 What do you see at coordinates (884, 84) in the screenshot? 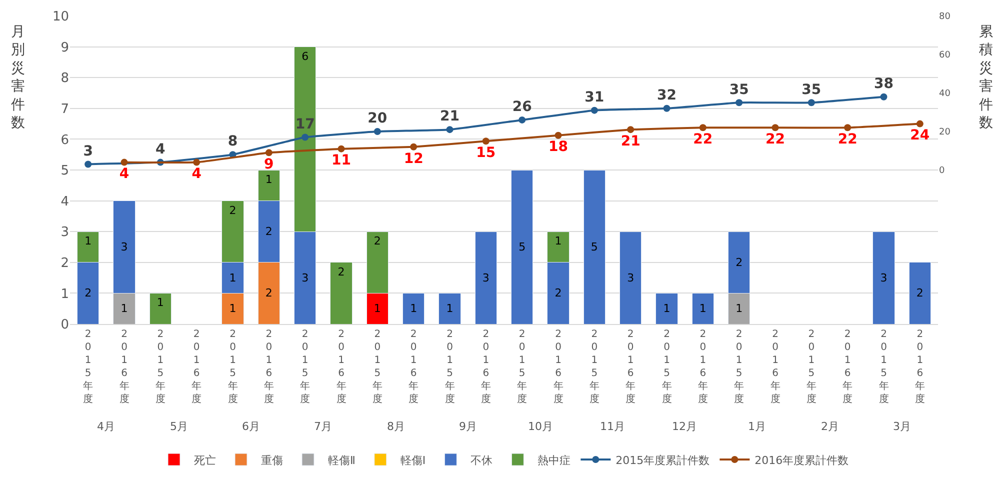
I see `data-label: 38` at bounding box center [884, 84].